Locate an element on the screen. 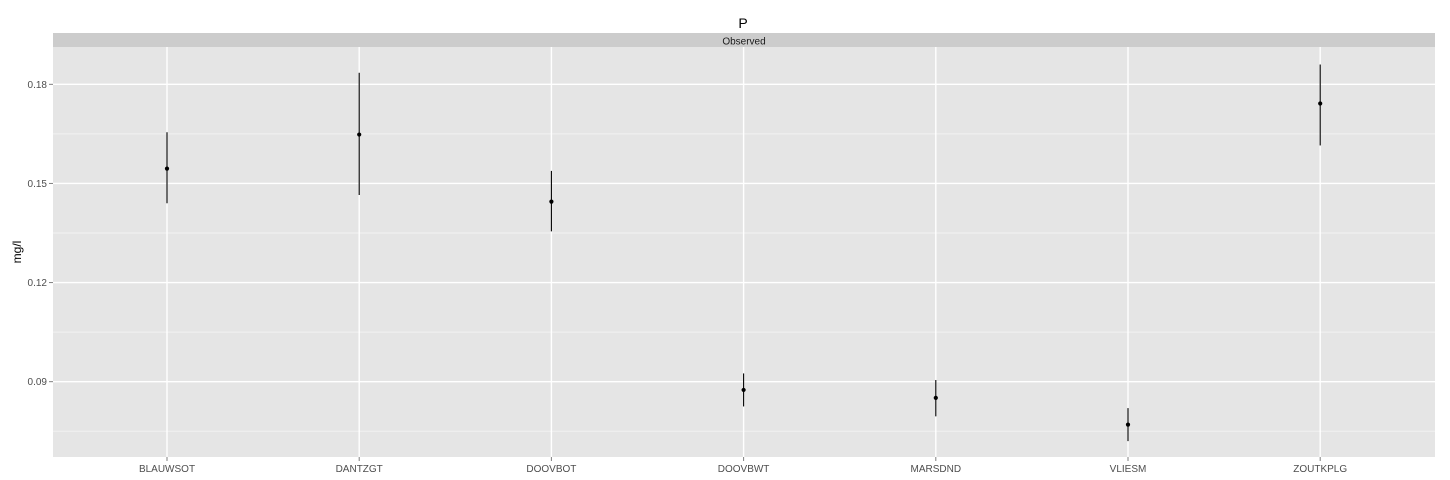  y-tick-label: 0.12 is located at coordinates (38, 283).